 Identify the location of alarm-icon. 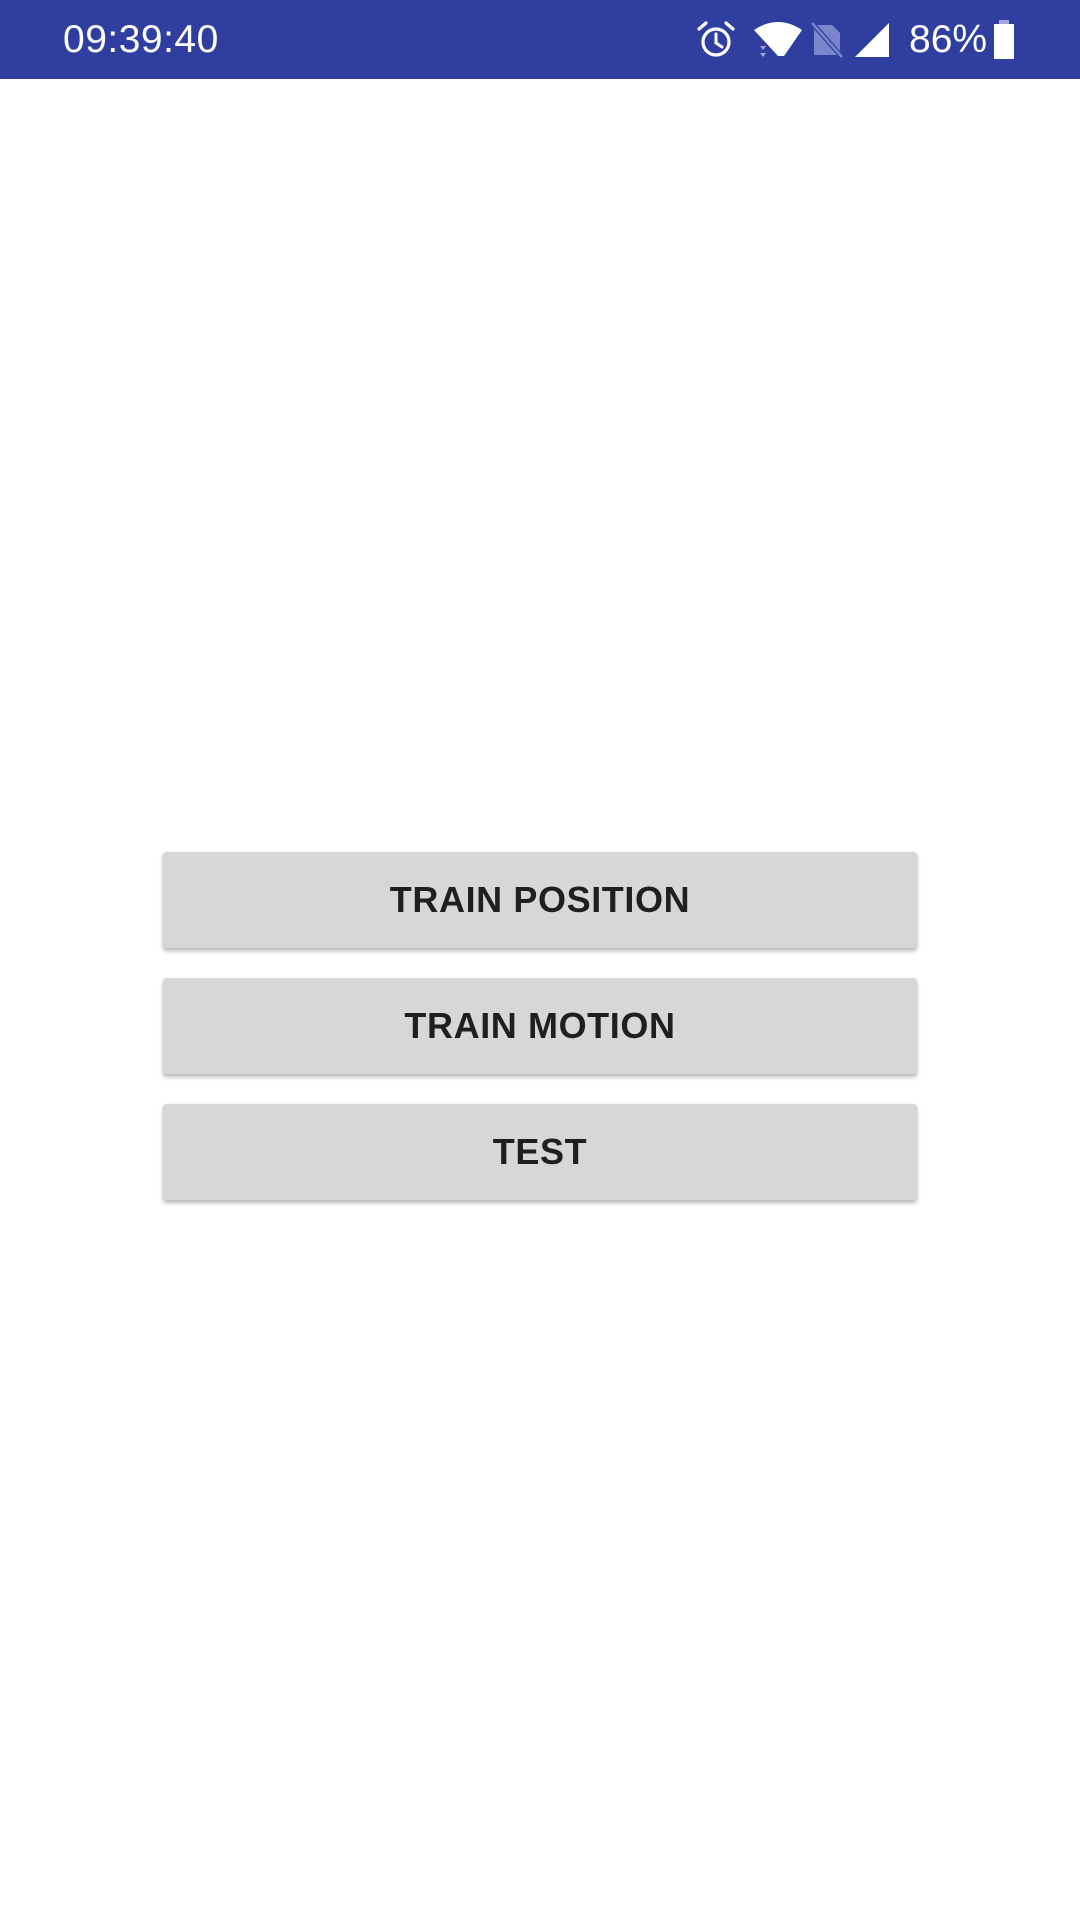
(716, 39).